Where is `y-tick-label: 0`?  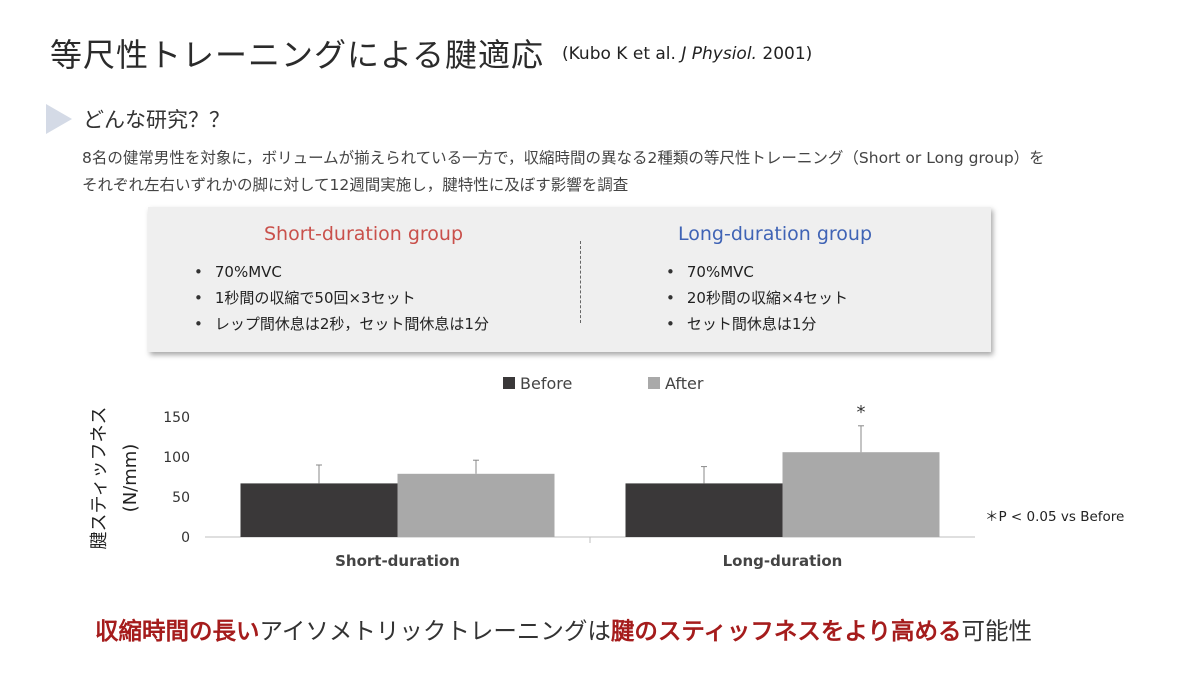 y-tick-label: 0 is located at coordinates (185, 538).